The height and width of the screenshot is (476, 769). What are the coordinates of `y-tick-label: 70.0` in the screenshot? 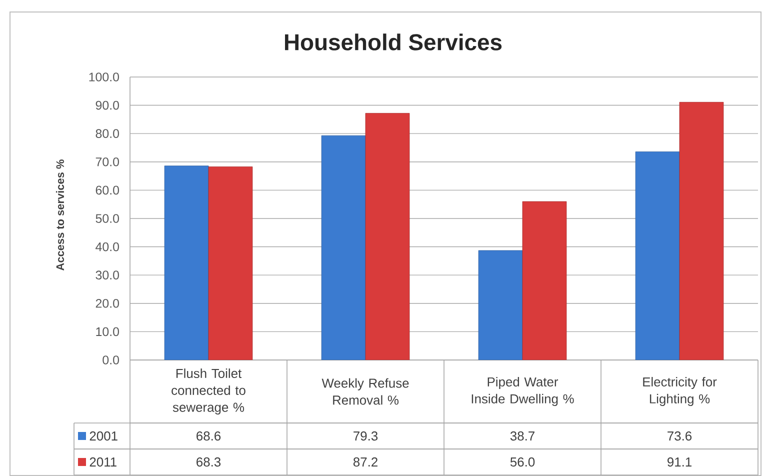 It's located at (107, 161).